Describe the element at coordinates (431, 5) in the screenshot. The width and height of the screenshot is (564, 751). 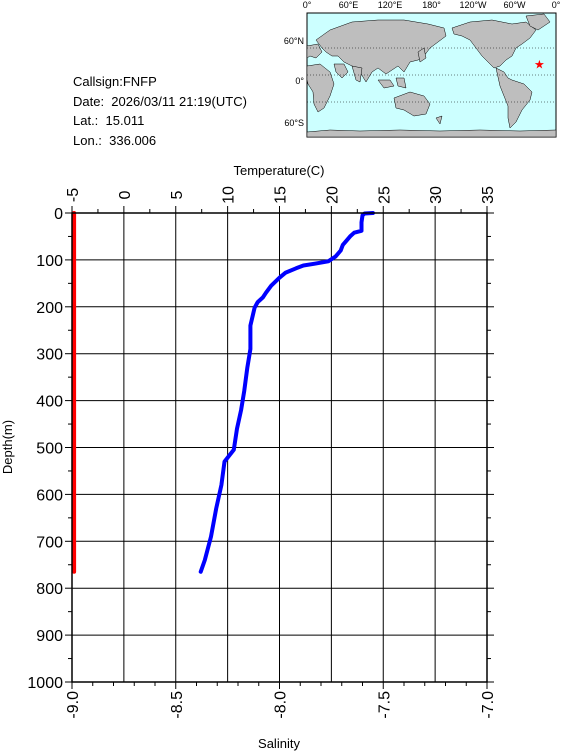
I see `map-lon-label: 180°` at that location.